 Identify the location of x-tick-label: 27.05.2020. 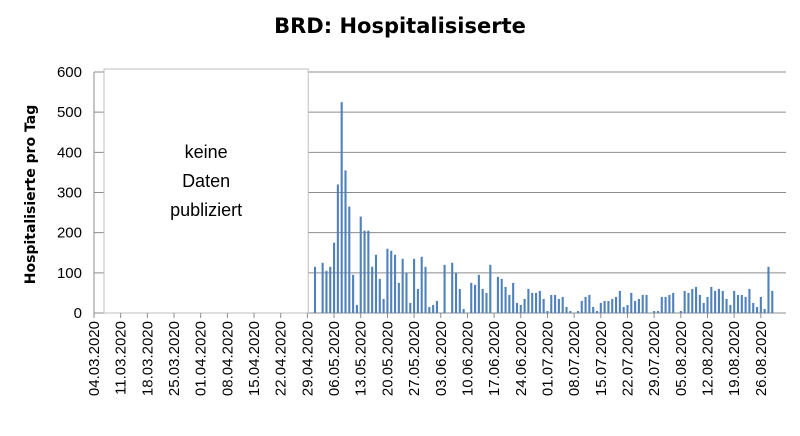
(414, 358).